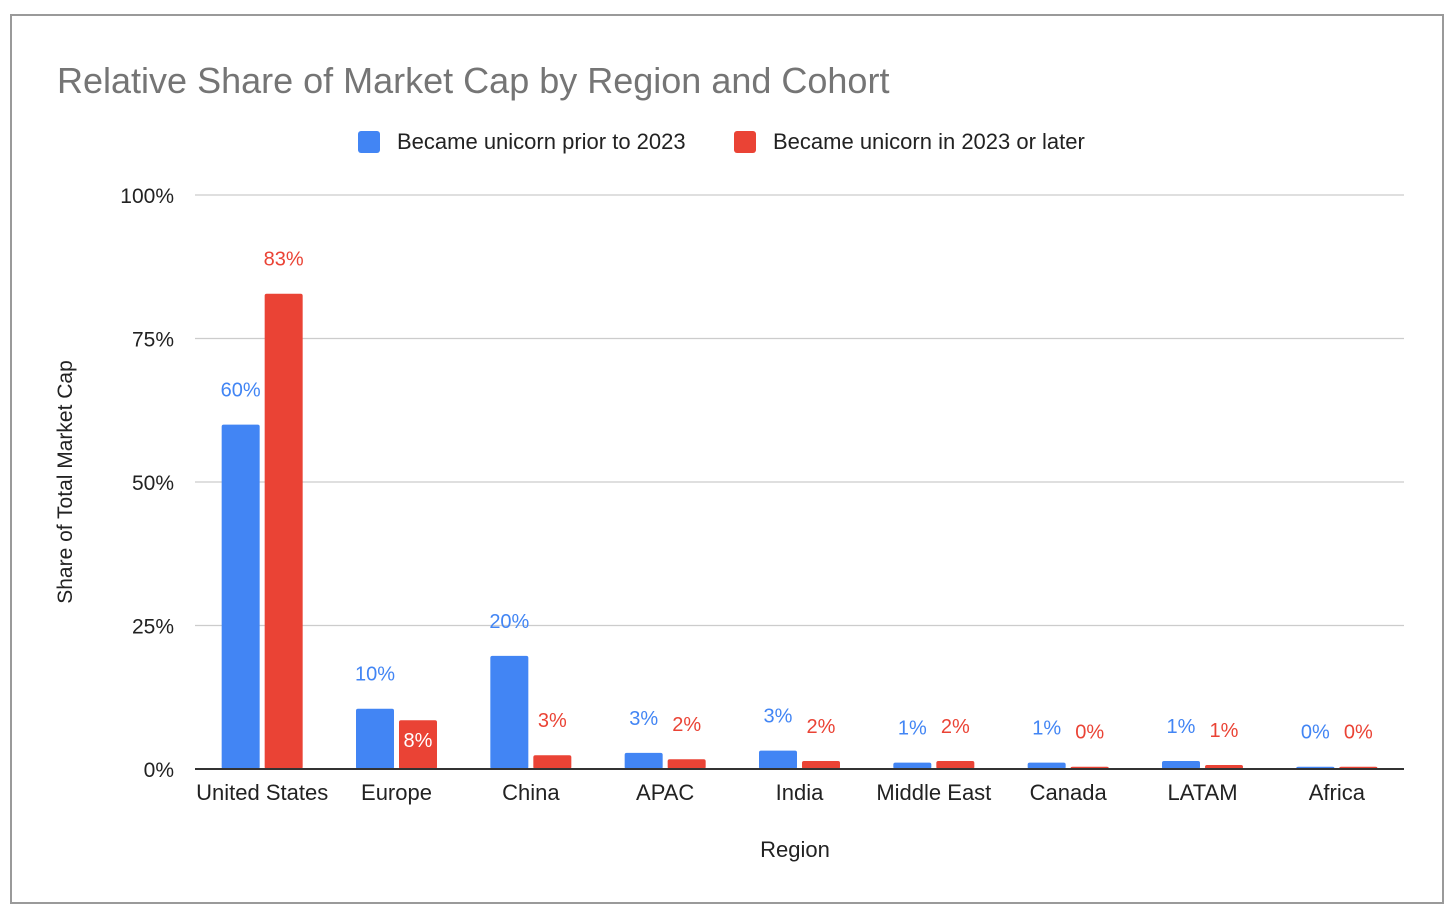 Image resolution: width=1456 pixels, height=920 pixels. I want to click on data-label: 60%, so click(241, 391).